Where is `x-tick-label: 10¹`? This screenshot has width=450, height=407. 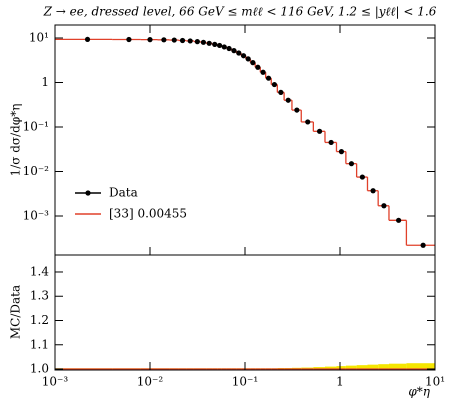 x-tick-label: 10¹ is located at coordinates (435, 382).